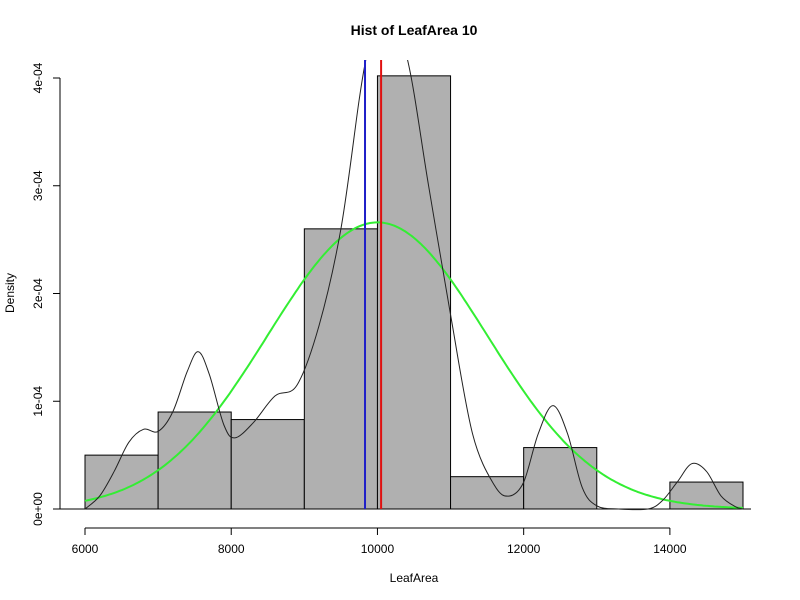  Describe the element at coordinates (38, 293) in the screenshot. I see `y-tick-label: 2e-04` at that location.